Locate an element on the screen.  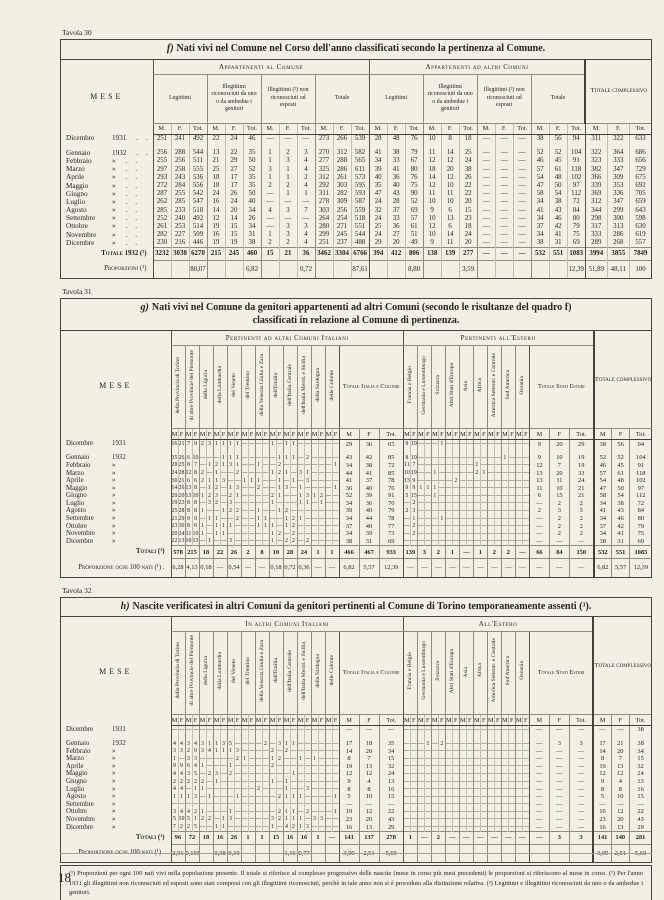
estero-header: Asia is located at coordinates (466, 673).